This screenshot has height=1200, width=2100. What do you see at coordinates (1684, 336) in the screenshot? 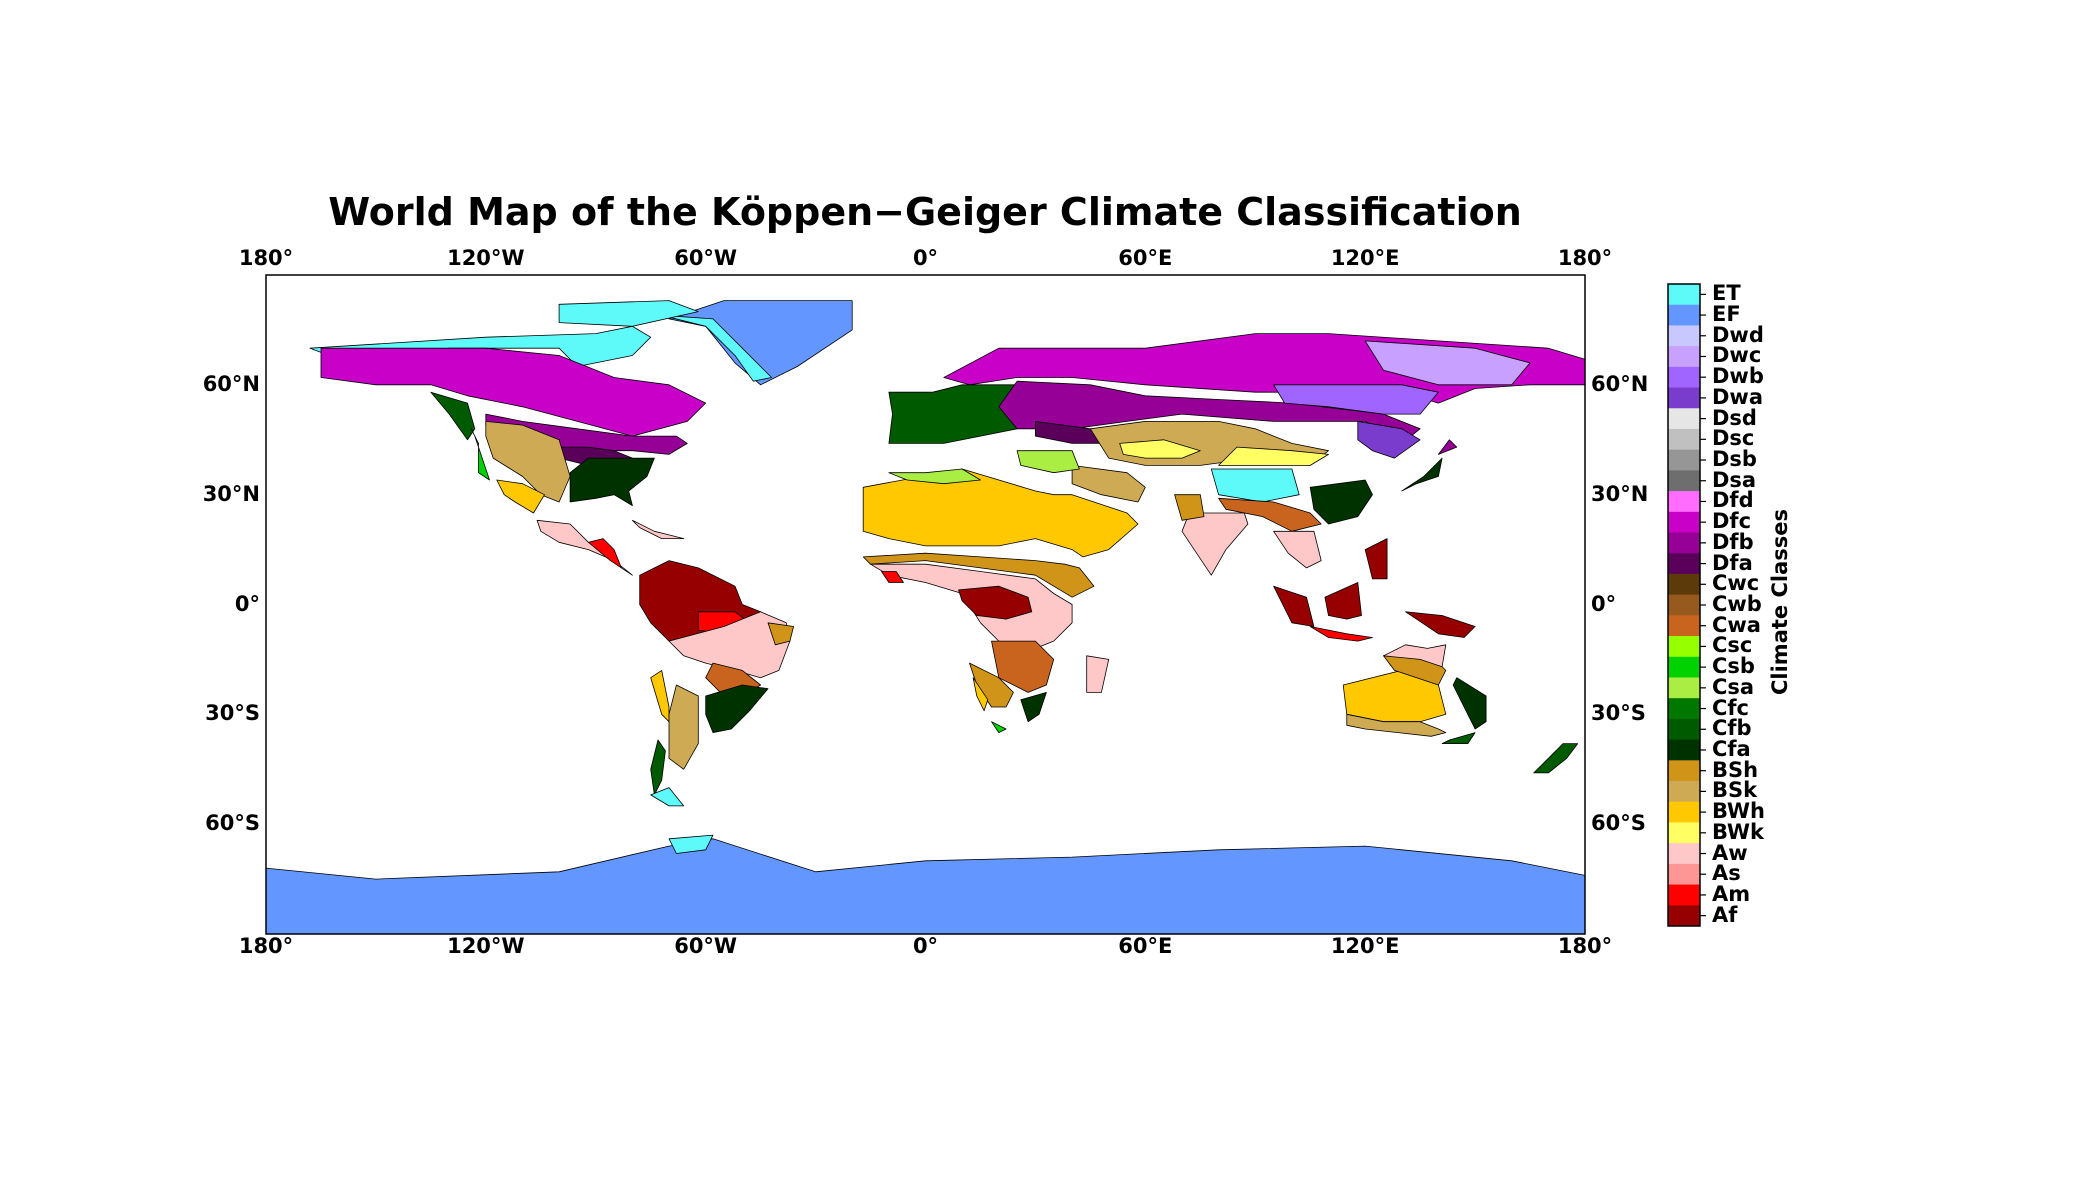
I see `colorbar-swatch-dwd` at bounding box center [1684, 336].